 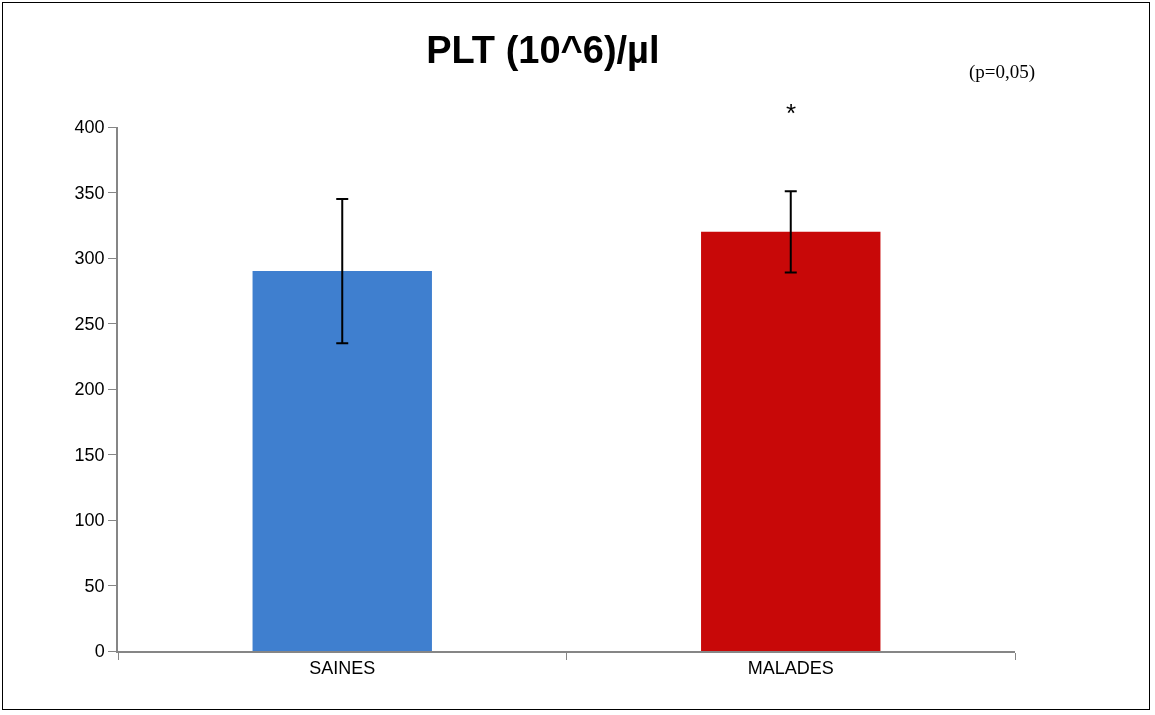 I want to click on y-tick-label: 150, so click(x=89, y=454).